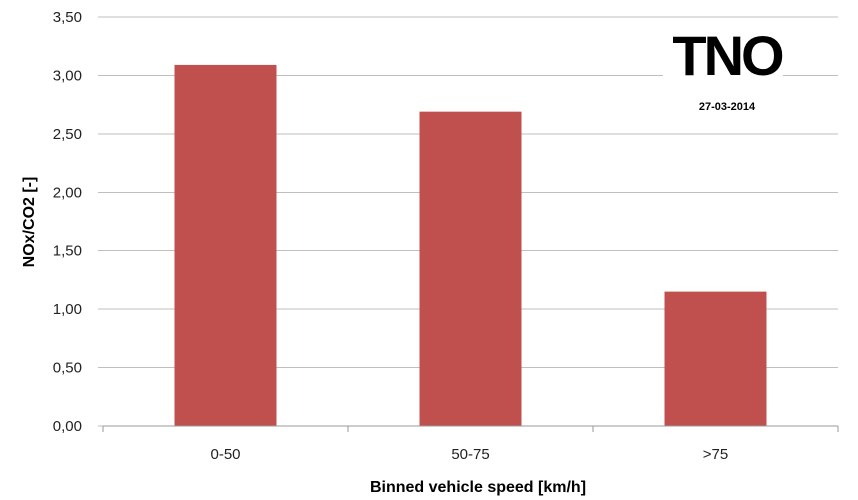  I want to click on date-annotation: 27-03-2014, so click(727, 107).